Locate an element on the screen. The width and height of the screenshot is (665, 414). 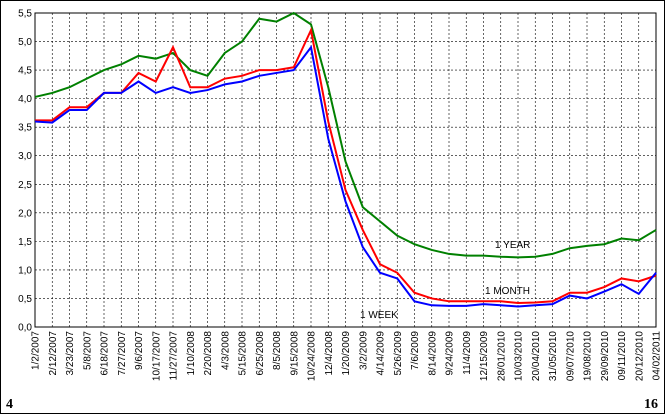
x-tick-label: 2/20/2008 is located at coordinates (208, 353).